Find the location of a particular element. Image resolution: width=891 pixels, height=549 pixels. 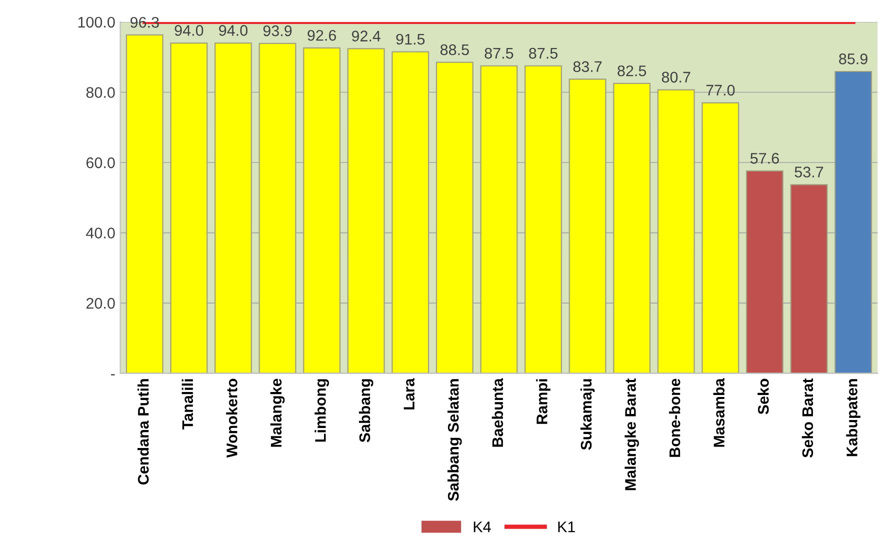

data-label: 88.5 is located at coordinates (454, 50).